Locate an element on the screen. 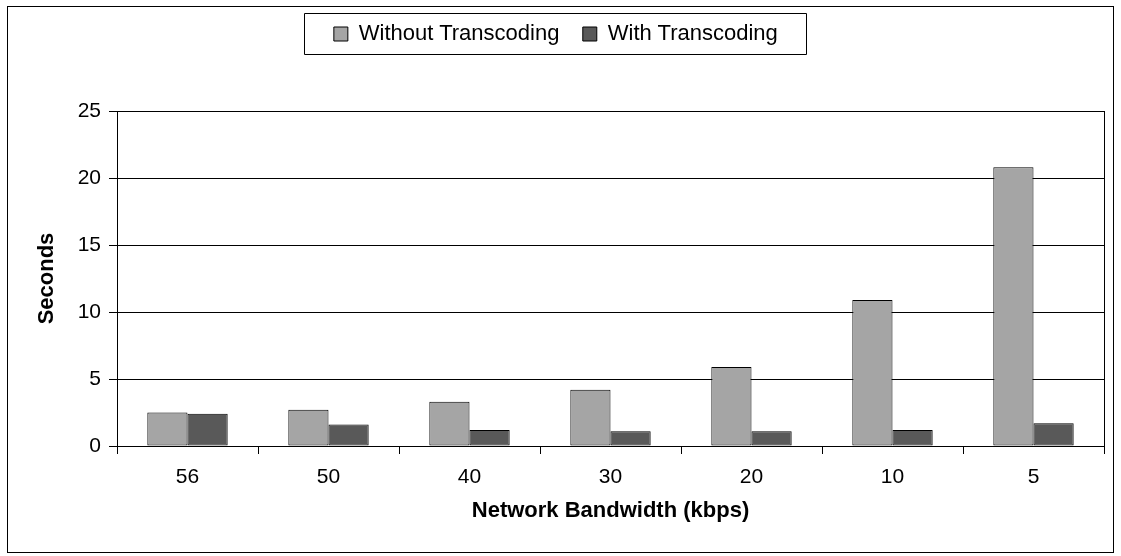 The height and width of the screenshot is (556, 1121). y-tick-label: 20 is located at coordinates (89, 176).